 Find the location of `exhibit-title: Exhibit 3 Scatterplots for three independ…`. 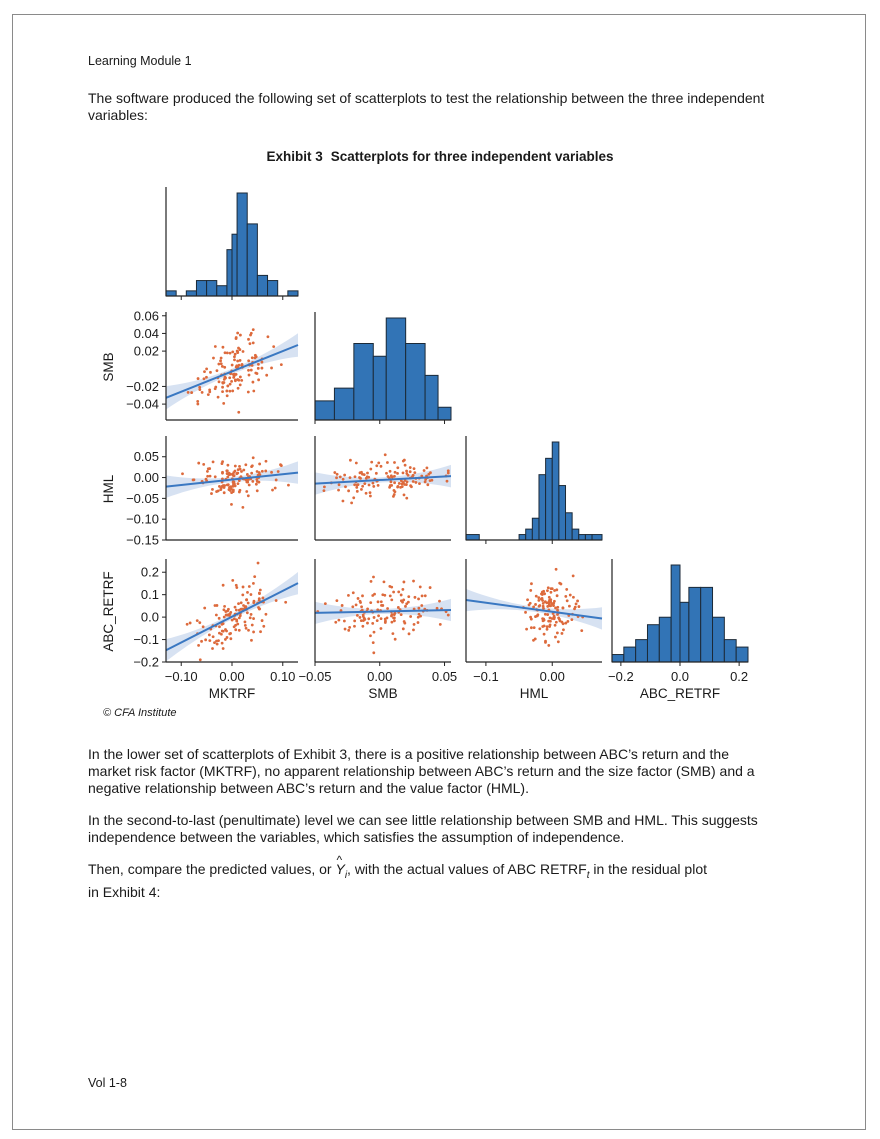

exhibit-title: Exhibit 3 Scatterplots for three independ… is located at coordinates (440, 156).